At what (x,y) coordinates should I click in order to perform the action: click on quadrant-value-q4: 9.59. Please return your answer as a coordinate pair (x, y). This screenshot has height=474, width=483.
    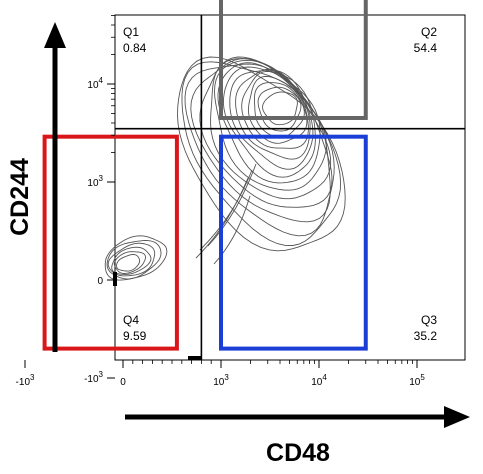
    Looking at the image, I should click on (135, 336).